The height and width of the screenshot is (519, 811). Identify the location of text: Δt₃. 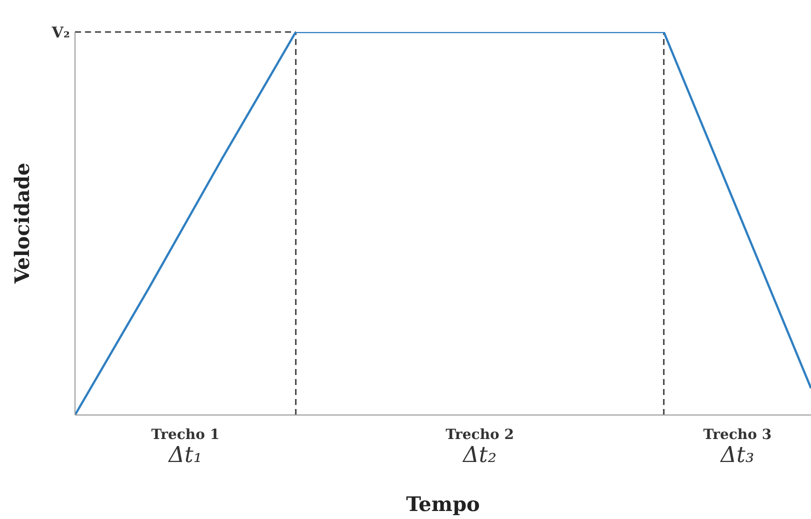
(737, 455).